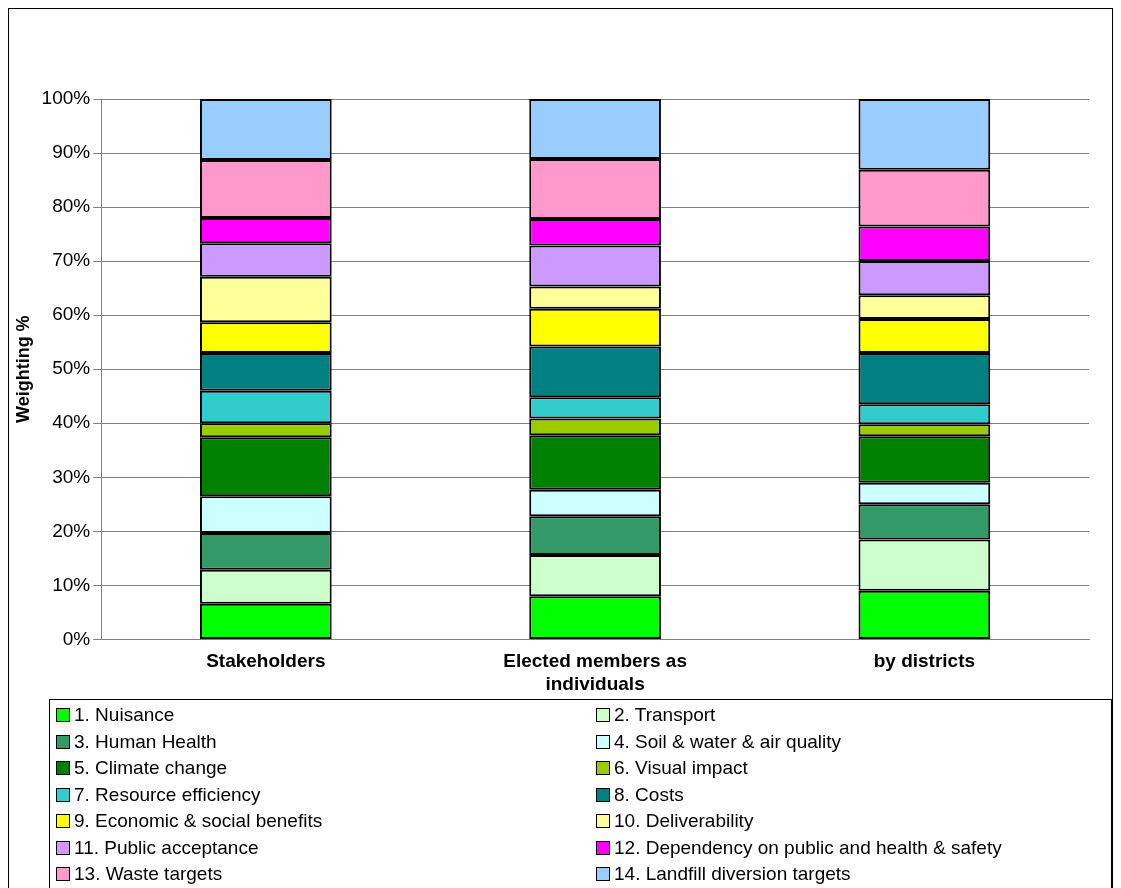 This screenshot has width=1121, height=888. I want to click on y-tick-label: 30%, so click(71, 476).